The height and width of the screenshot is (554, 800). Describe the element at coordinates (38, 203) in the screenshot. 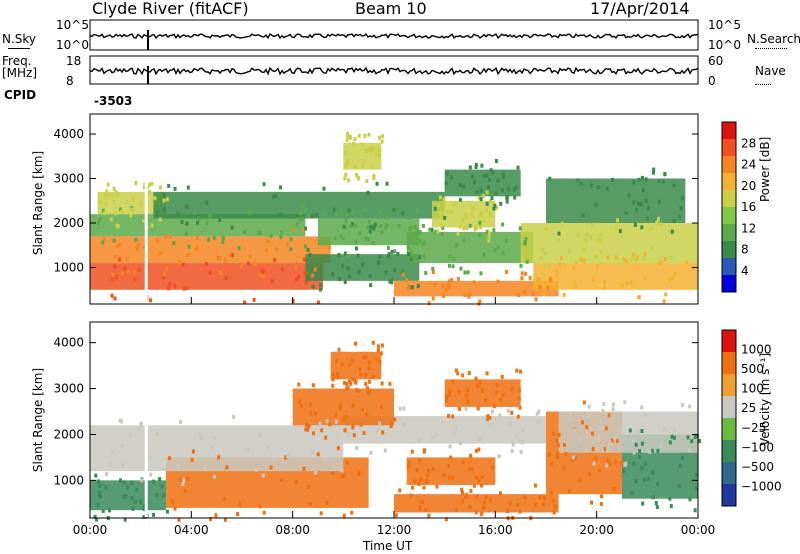

I see `power-ylabel: Slant Range [km]` at that location.